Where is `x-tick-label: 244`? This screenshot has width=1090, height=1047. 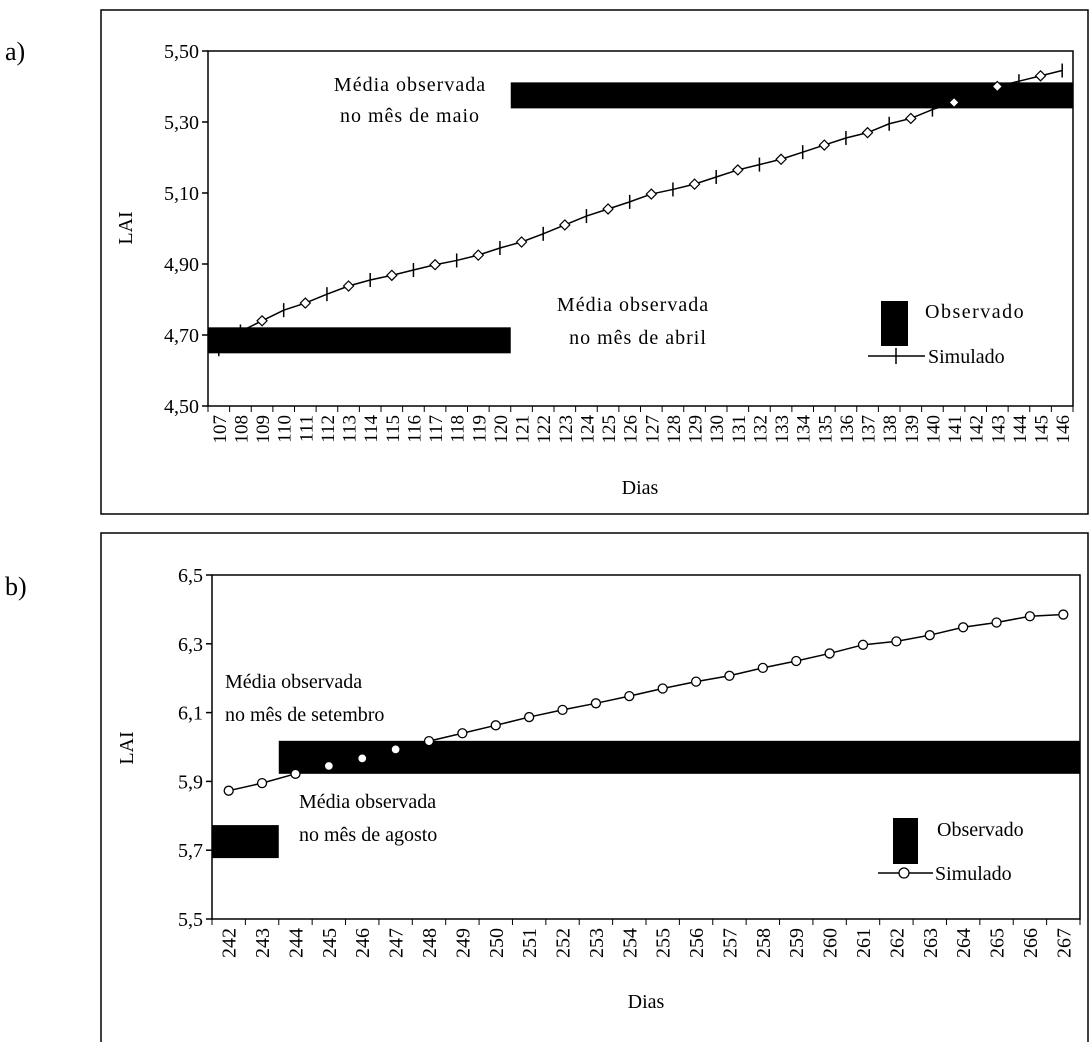
x-tick-label: 244 is located at coordinates (296, 943).